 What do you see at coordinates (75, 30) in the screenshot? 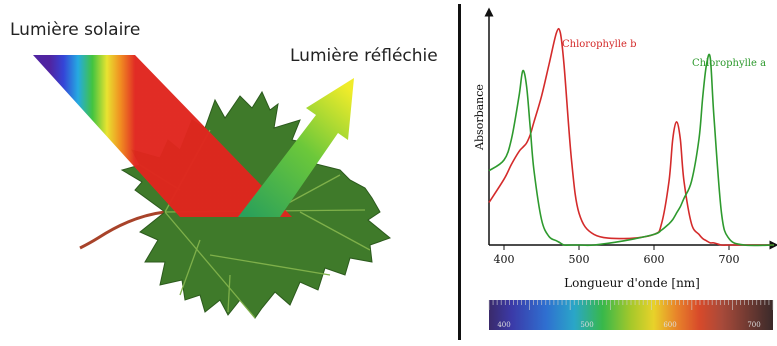
I see `sunlight-label: Lumière solaire` at bounding box center [75, 30].